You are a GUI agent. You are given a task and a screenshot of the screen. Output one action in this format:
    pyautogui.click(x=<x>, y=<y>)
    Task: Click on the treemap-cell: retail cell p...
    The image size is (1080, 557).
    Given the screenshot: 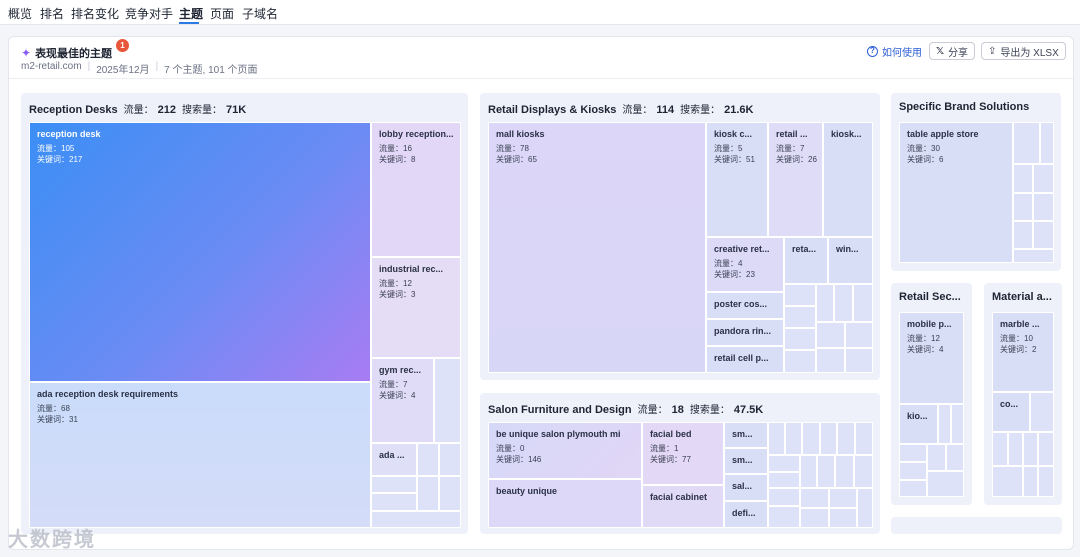 What is the action you would take?
    pyautogui.click(x=745, y=359)
    